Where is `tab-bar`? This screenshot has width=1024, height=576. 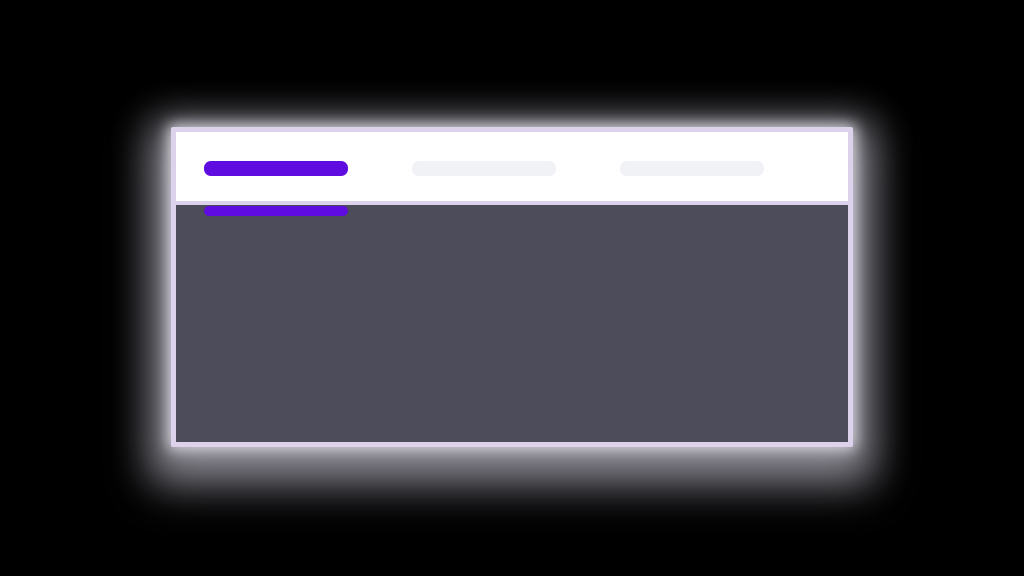
tab-bar is located at coordinates (512, 174).